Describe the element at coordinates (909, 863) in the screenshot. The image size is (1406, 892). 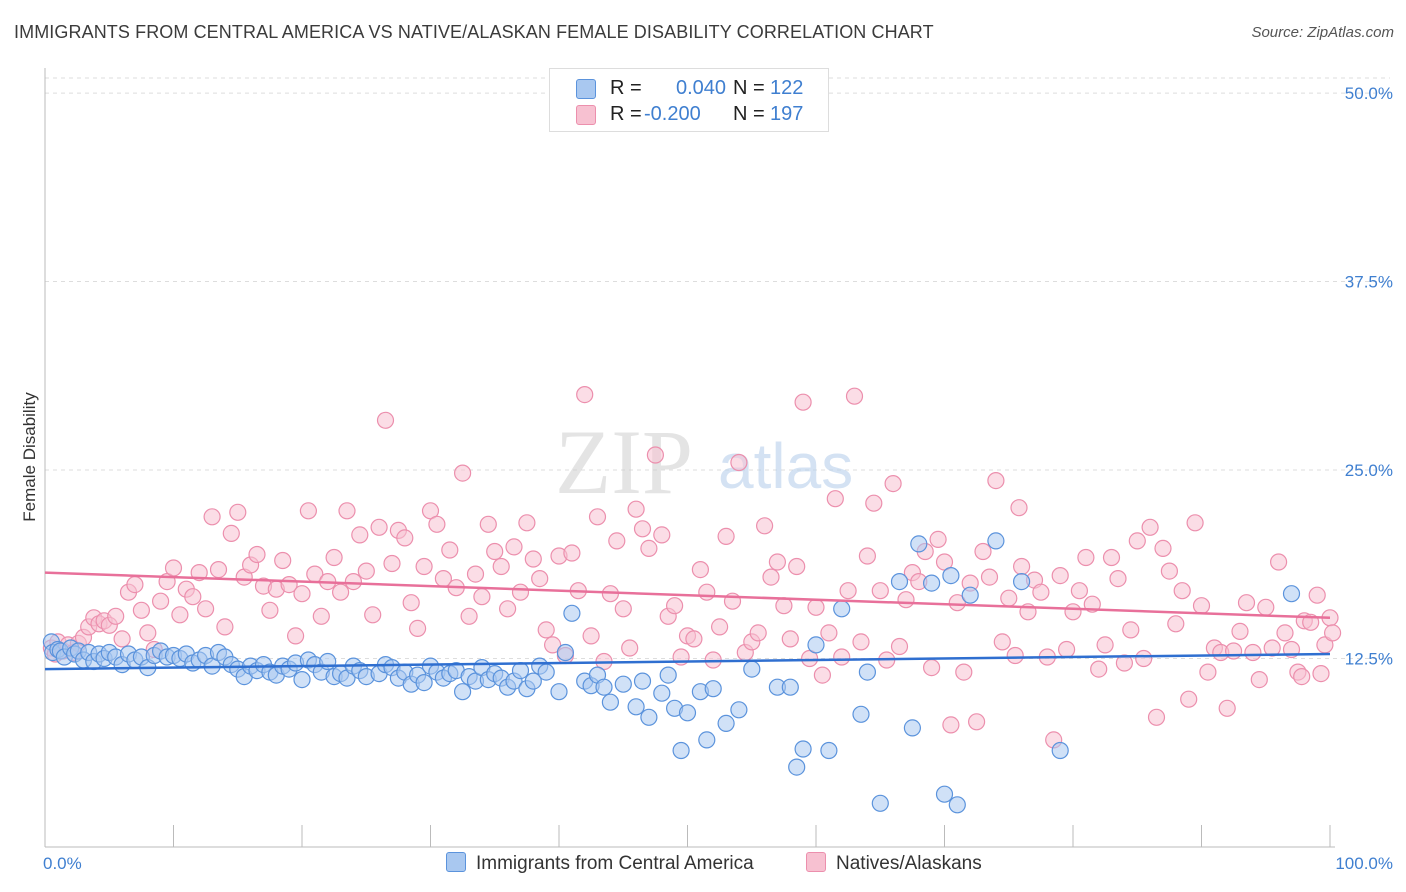
I see `bottom-legend-label-pink: Natives/Alaskans` at that location.